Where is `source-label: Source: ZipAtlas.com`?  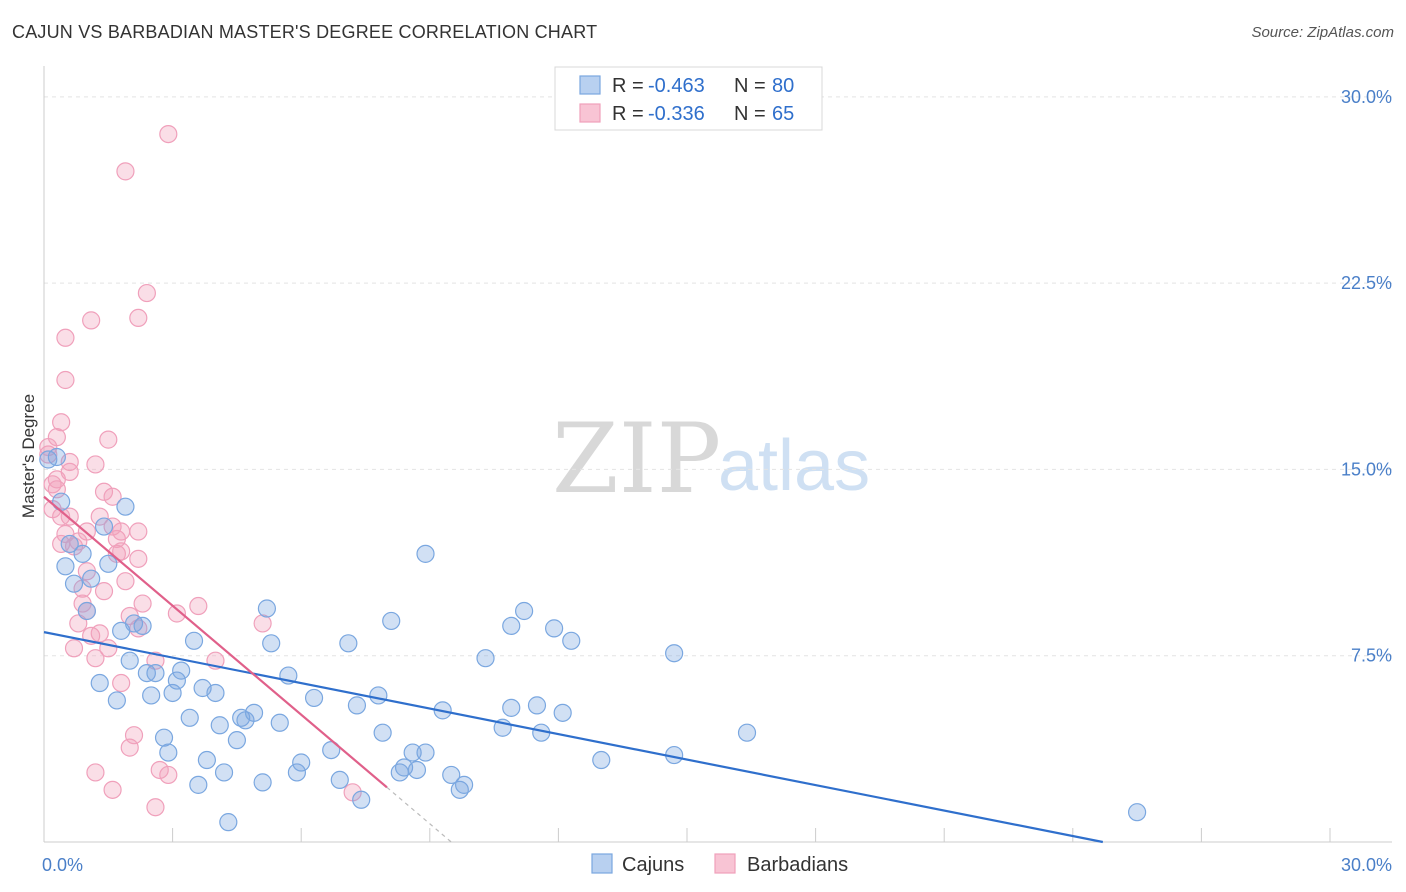 source-label: Source: ZipAtlas.com is located at coordinates (1322, 32).